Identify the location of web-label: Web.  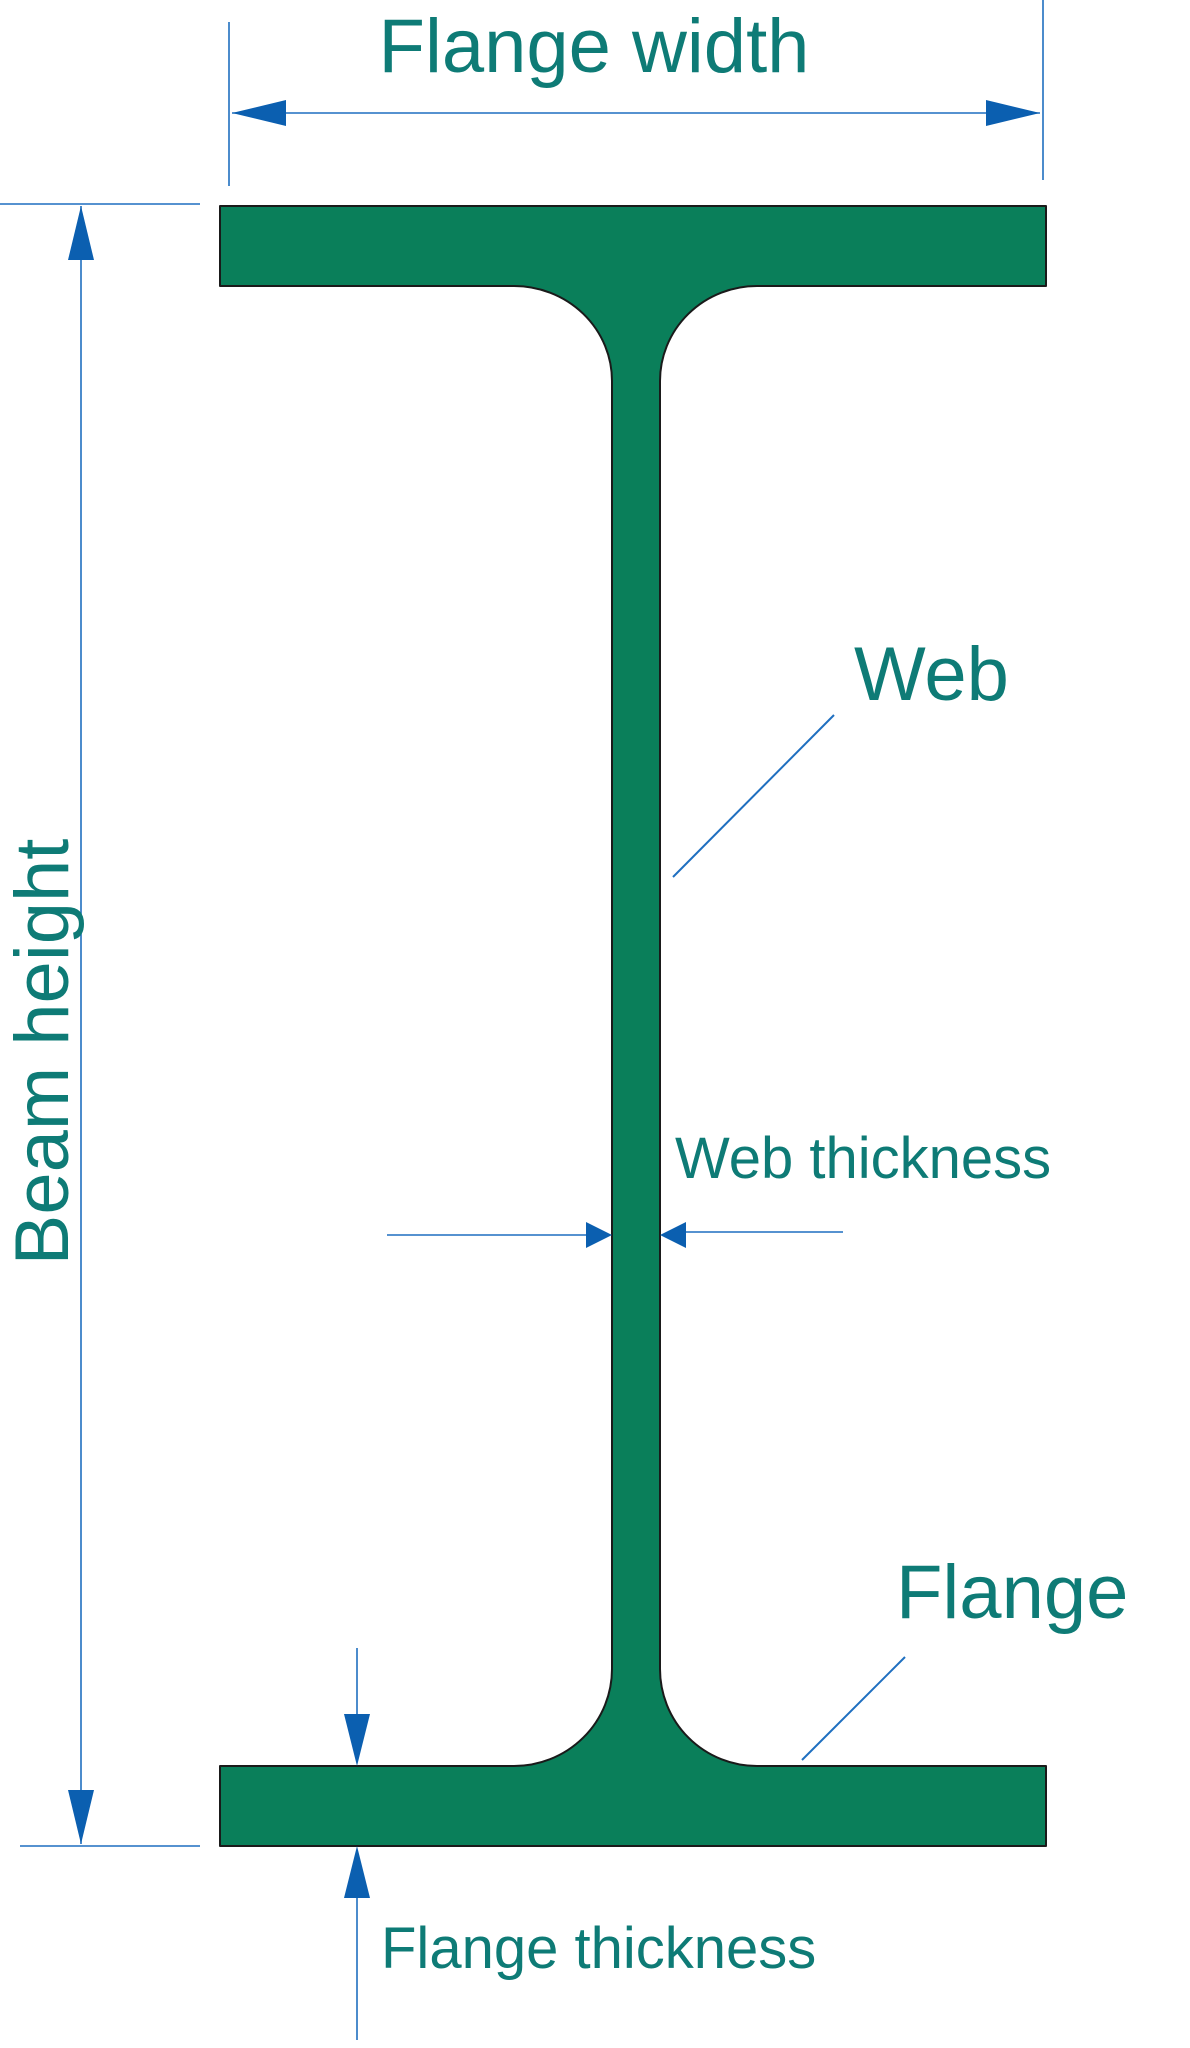
(931, 674).